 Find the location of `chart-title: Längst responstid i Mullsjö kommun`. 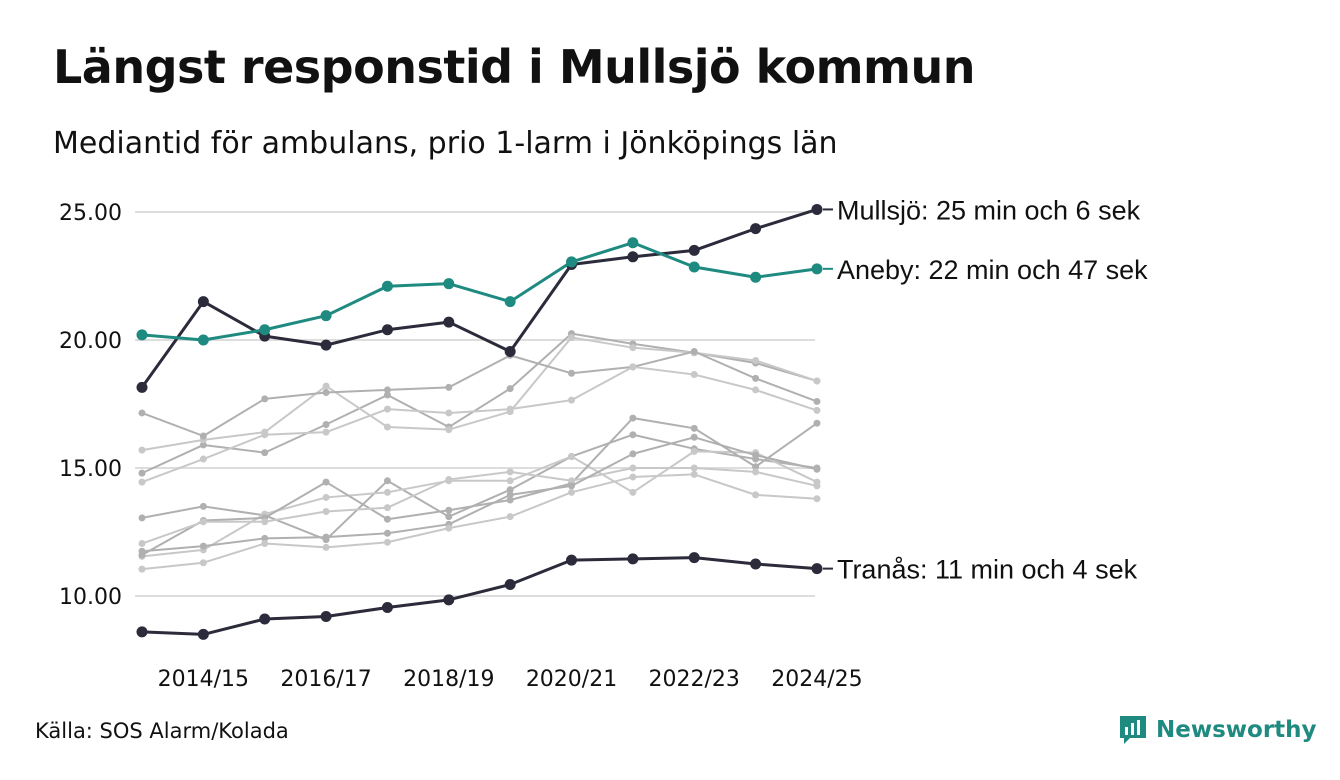

chart-title: Längst responstid i Mullsjö kommun is located at coordinates (514, 67).